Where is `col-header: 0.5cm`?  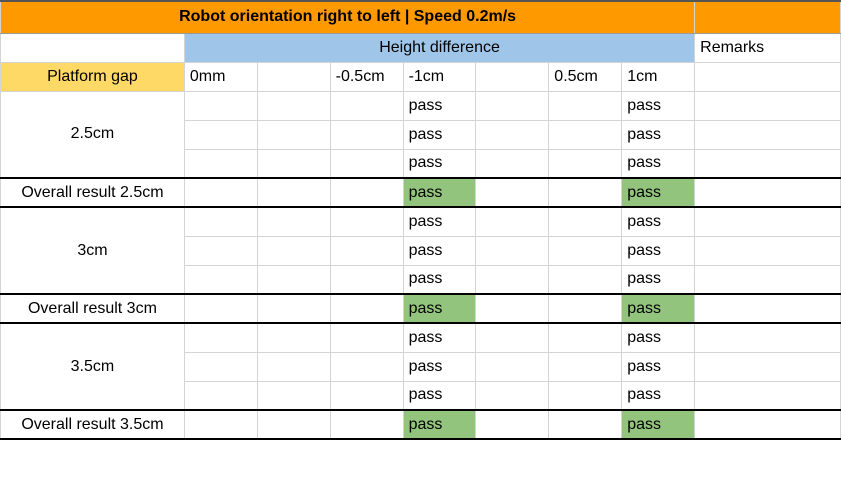
col-header: 0.5cm is located at coordinates (585, 76).